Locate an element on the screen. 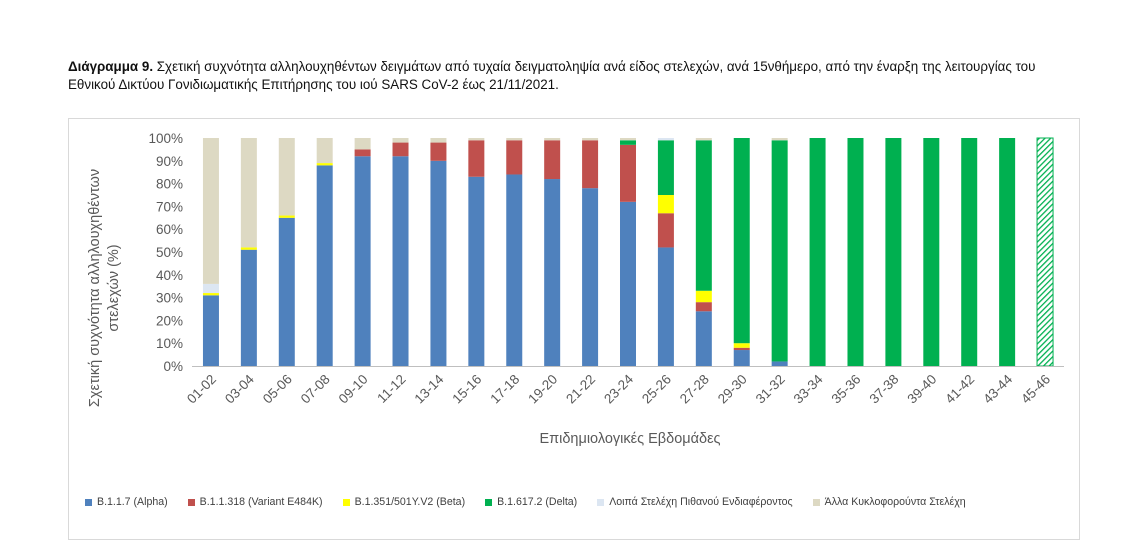  legend-label: B.1.1.7 (Alpha) is located at coordinates (132, 502).